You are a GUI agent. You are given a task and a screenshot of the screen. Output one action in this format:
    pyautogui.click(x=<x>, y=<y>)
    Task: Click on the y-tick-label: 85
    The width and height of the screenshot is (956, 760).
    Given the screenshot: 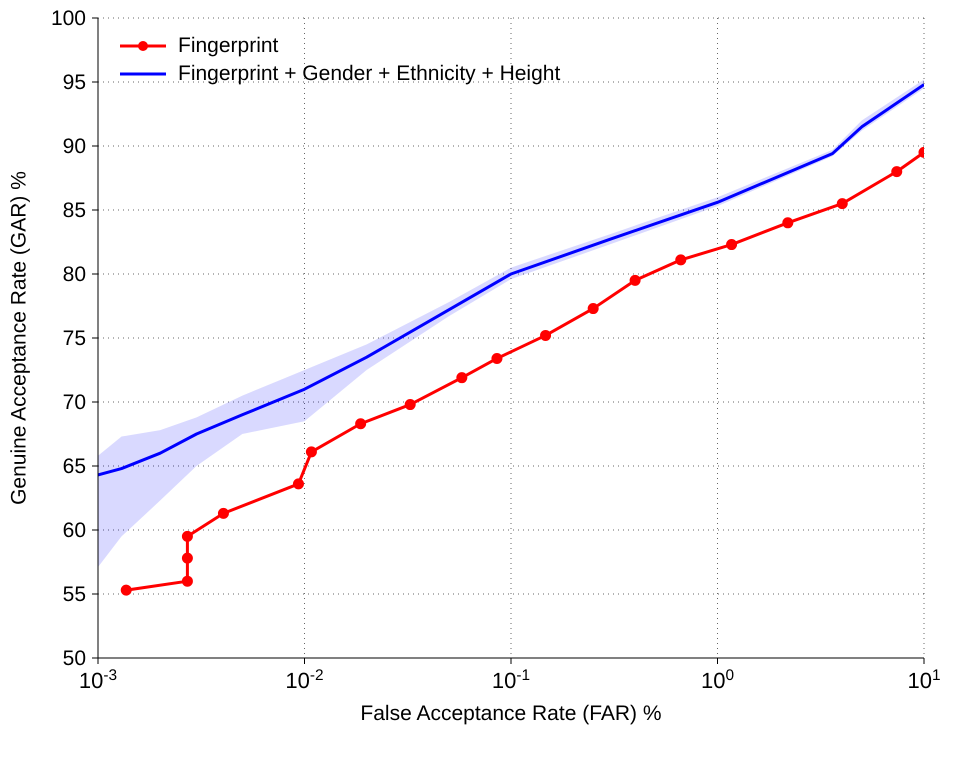 What is the action you would take?
    pyautogui.click(x=74, y=210)
    